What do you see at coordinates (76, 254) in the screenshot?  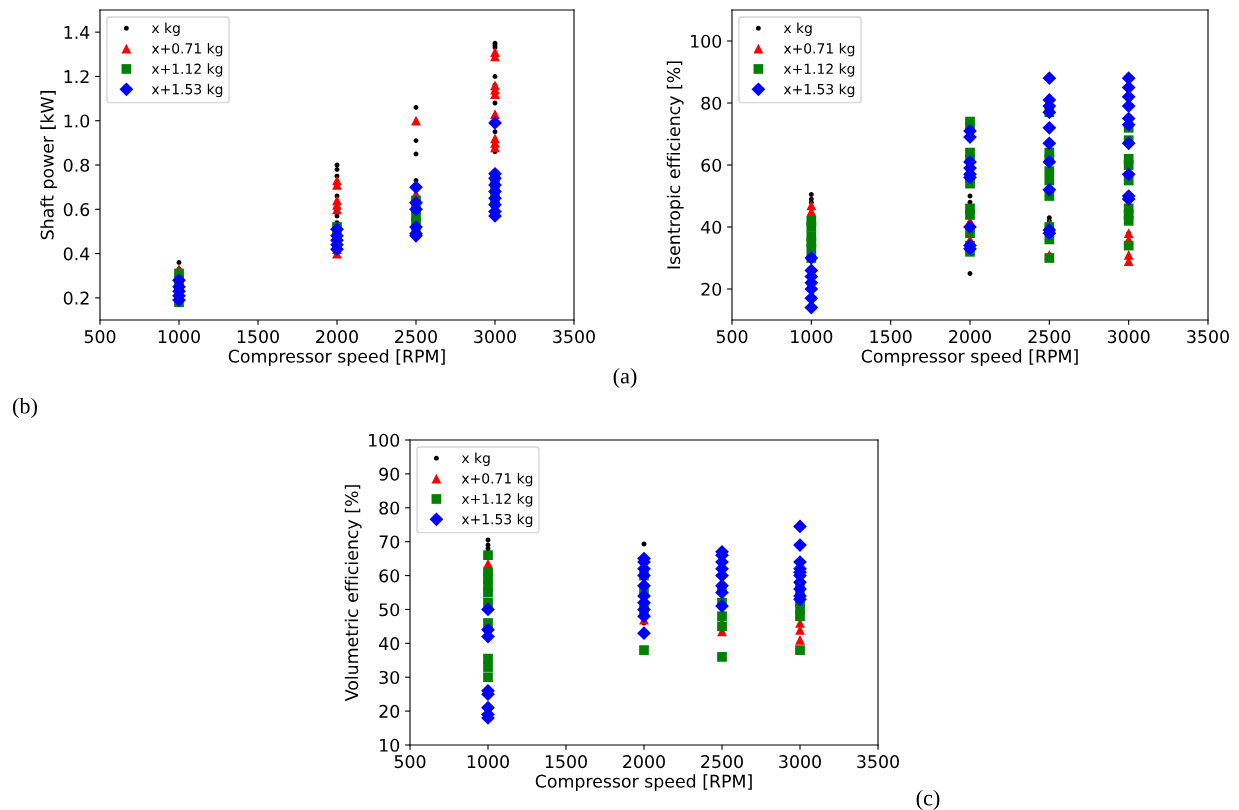 I see `y-tick-label: 0.4` at bounding box center [76, 254].